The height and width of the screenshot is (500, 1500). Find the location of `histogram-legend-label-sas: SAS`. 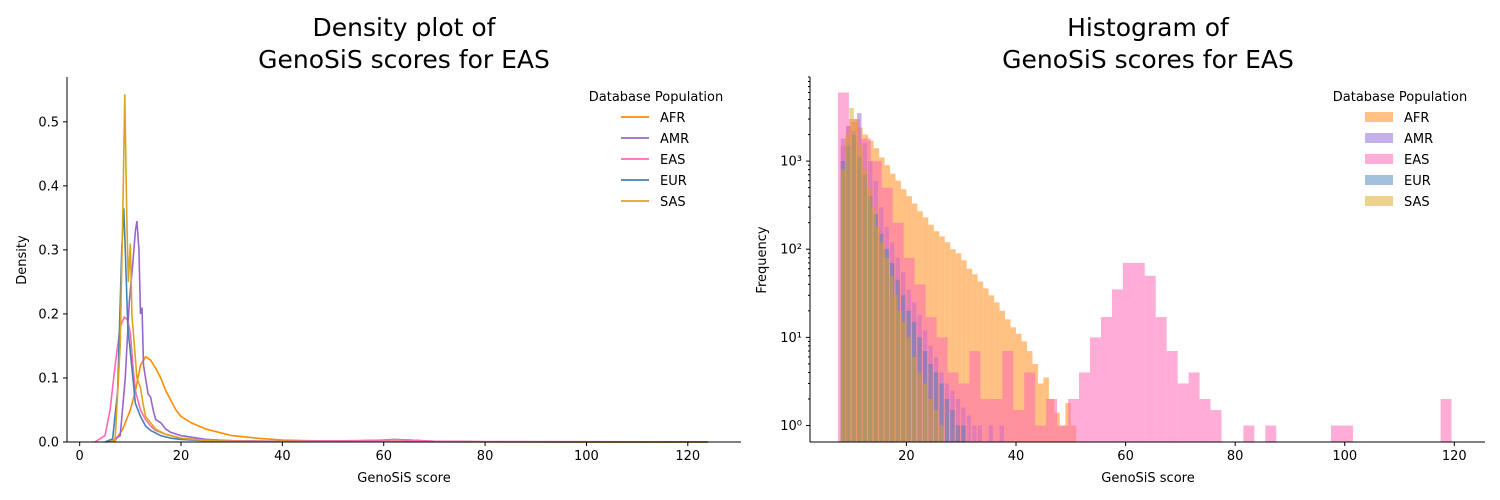

histogram-legend-label-sas: SAS is located at coordinates (1417, 202).